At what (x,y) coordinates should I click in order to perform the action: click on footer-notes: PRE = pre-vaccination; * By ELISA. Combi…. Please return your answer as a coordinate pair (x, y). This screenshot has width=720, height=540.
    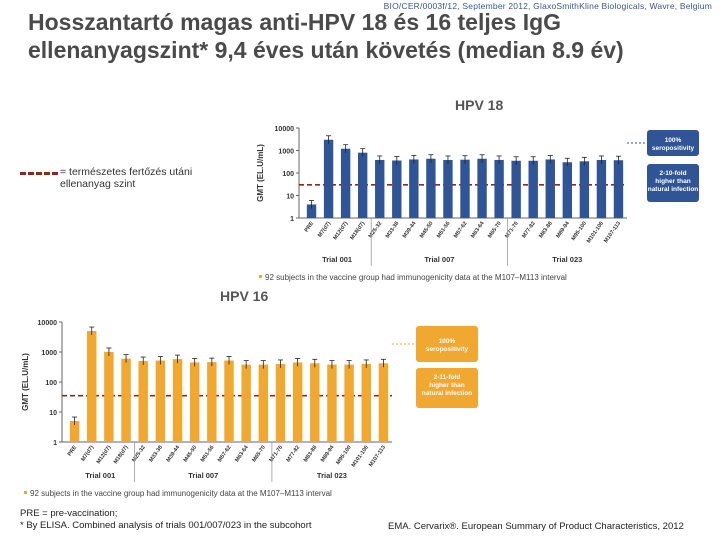
    Looking at the image, I should click on (166, 520).